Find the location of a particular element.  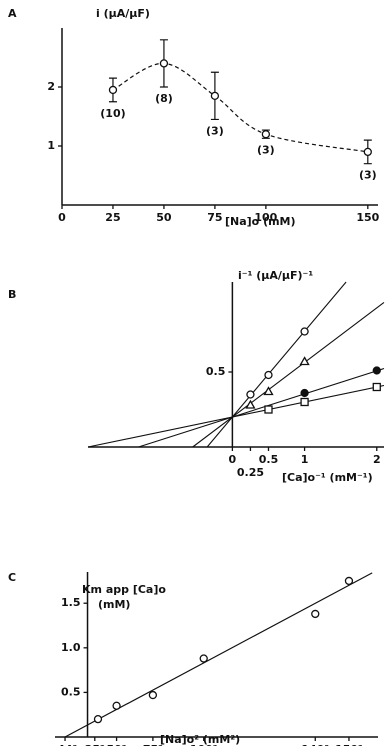

x-tick-label: -44² is located at coordinates (65, 744).